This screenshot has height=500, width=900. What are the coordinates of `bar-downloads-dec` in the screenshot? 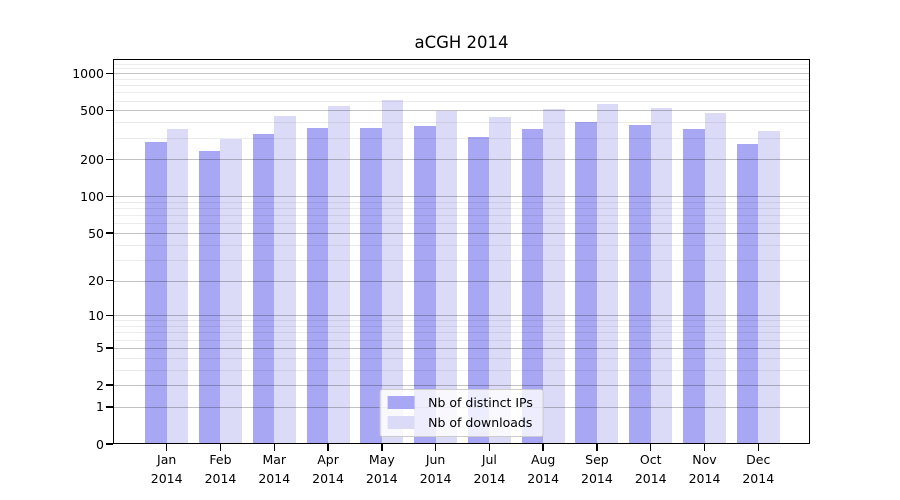 It's located at (769, 287).